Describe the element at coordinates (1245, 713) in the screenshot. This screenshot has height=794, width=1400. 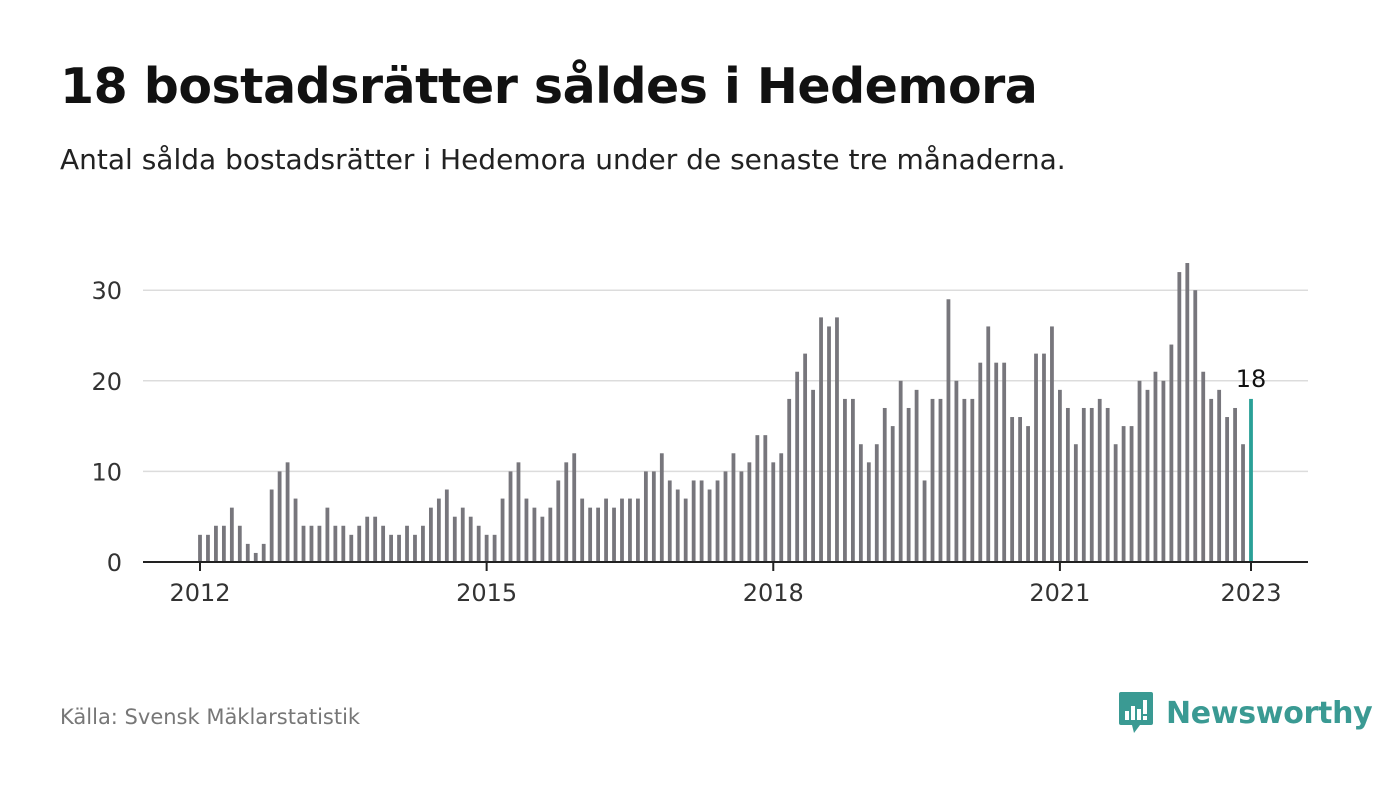
I see `newsworthy-logo: Newsworthy` at that location.